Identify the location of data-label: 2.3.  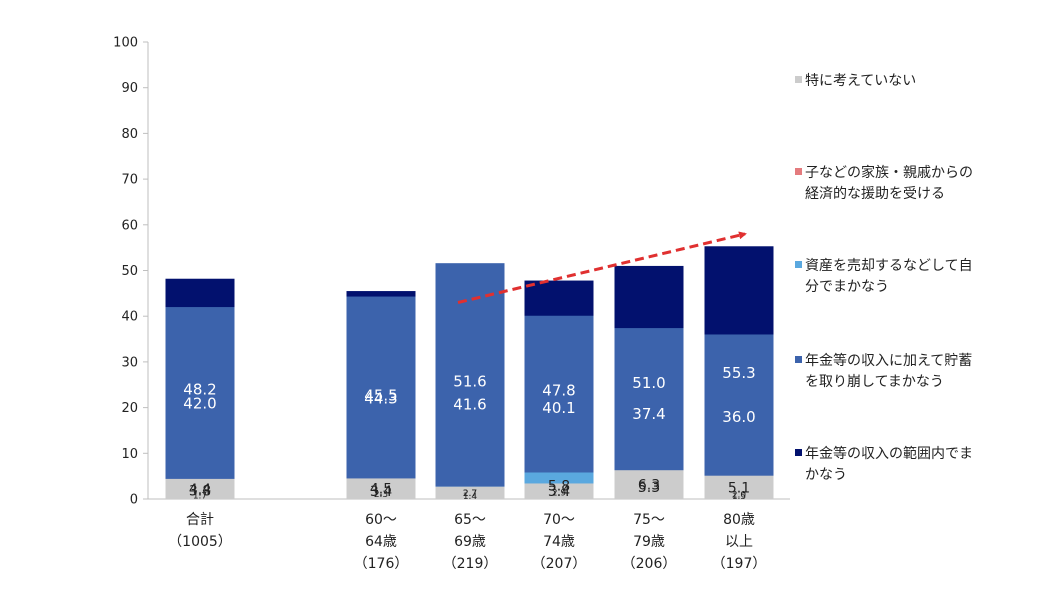
(381, 495).